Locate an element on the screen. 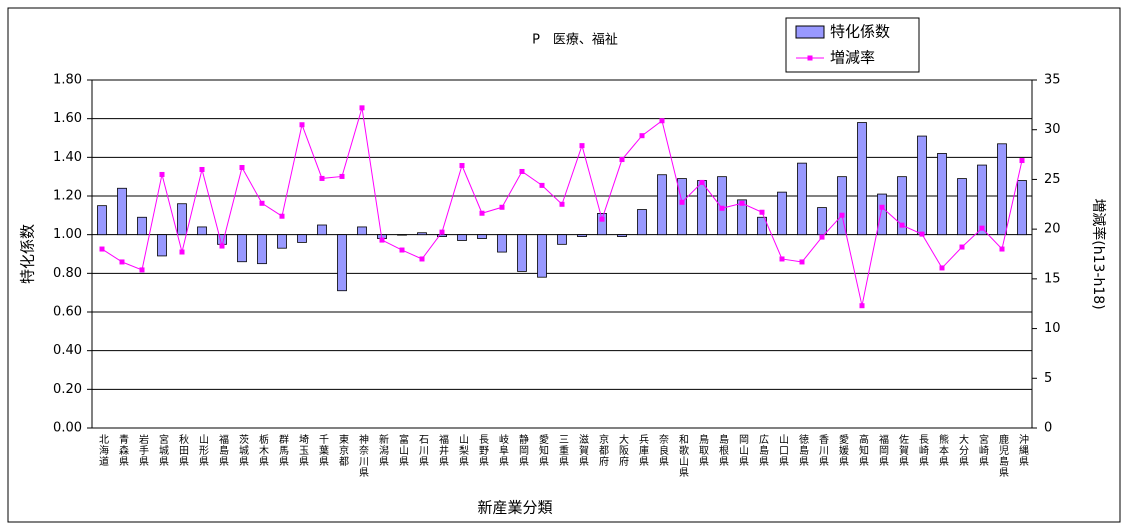 The width and height of the screenshot is (1129, 532). x-tick-label: 大分県 is located at coordinates (963, 450).